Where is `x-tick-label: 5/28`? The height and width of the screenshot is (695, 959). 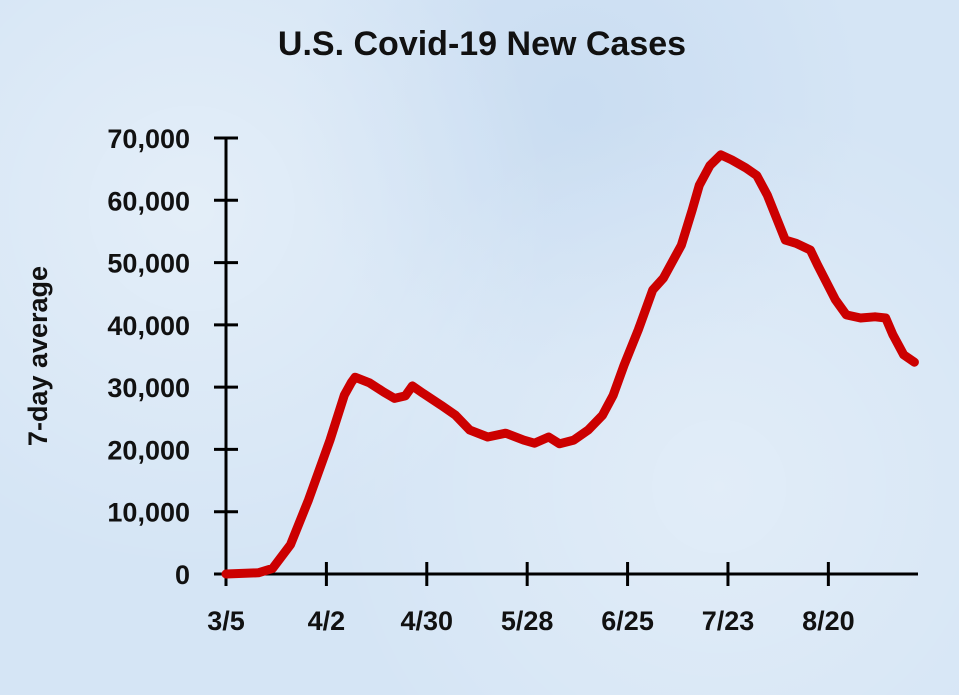
x-tick-label: 5/28 is located at coordinates (527, 621).